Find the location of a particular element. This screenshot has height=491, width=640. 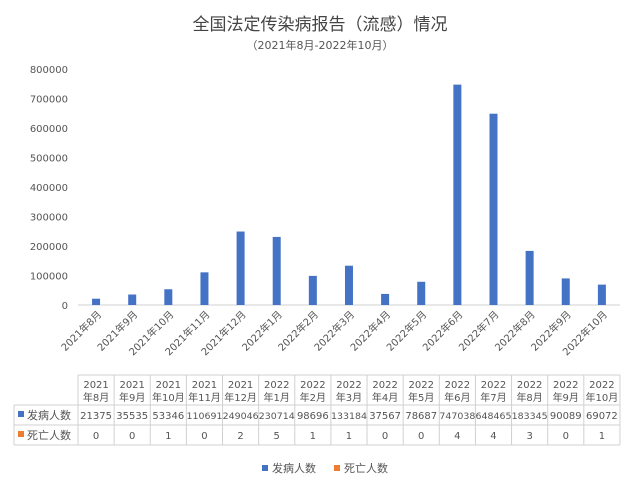

table-cell: 183345 is located at coordinates (530, 417).